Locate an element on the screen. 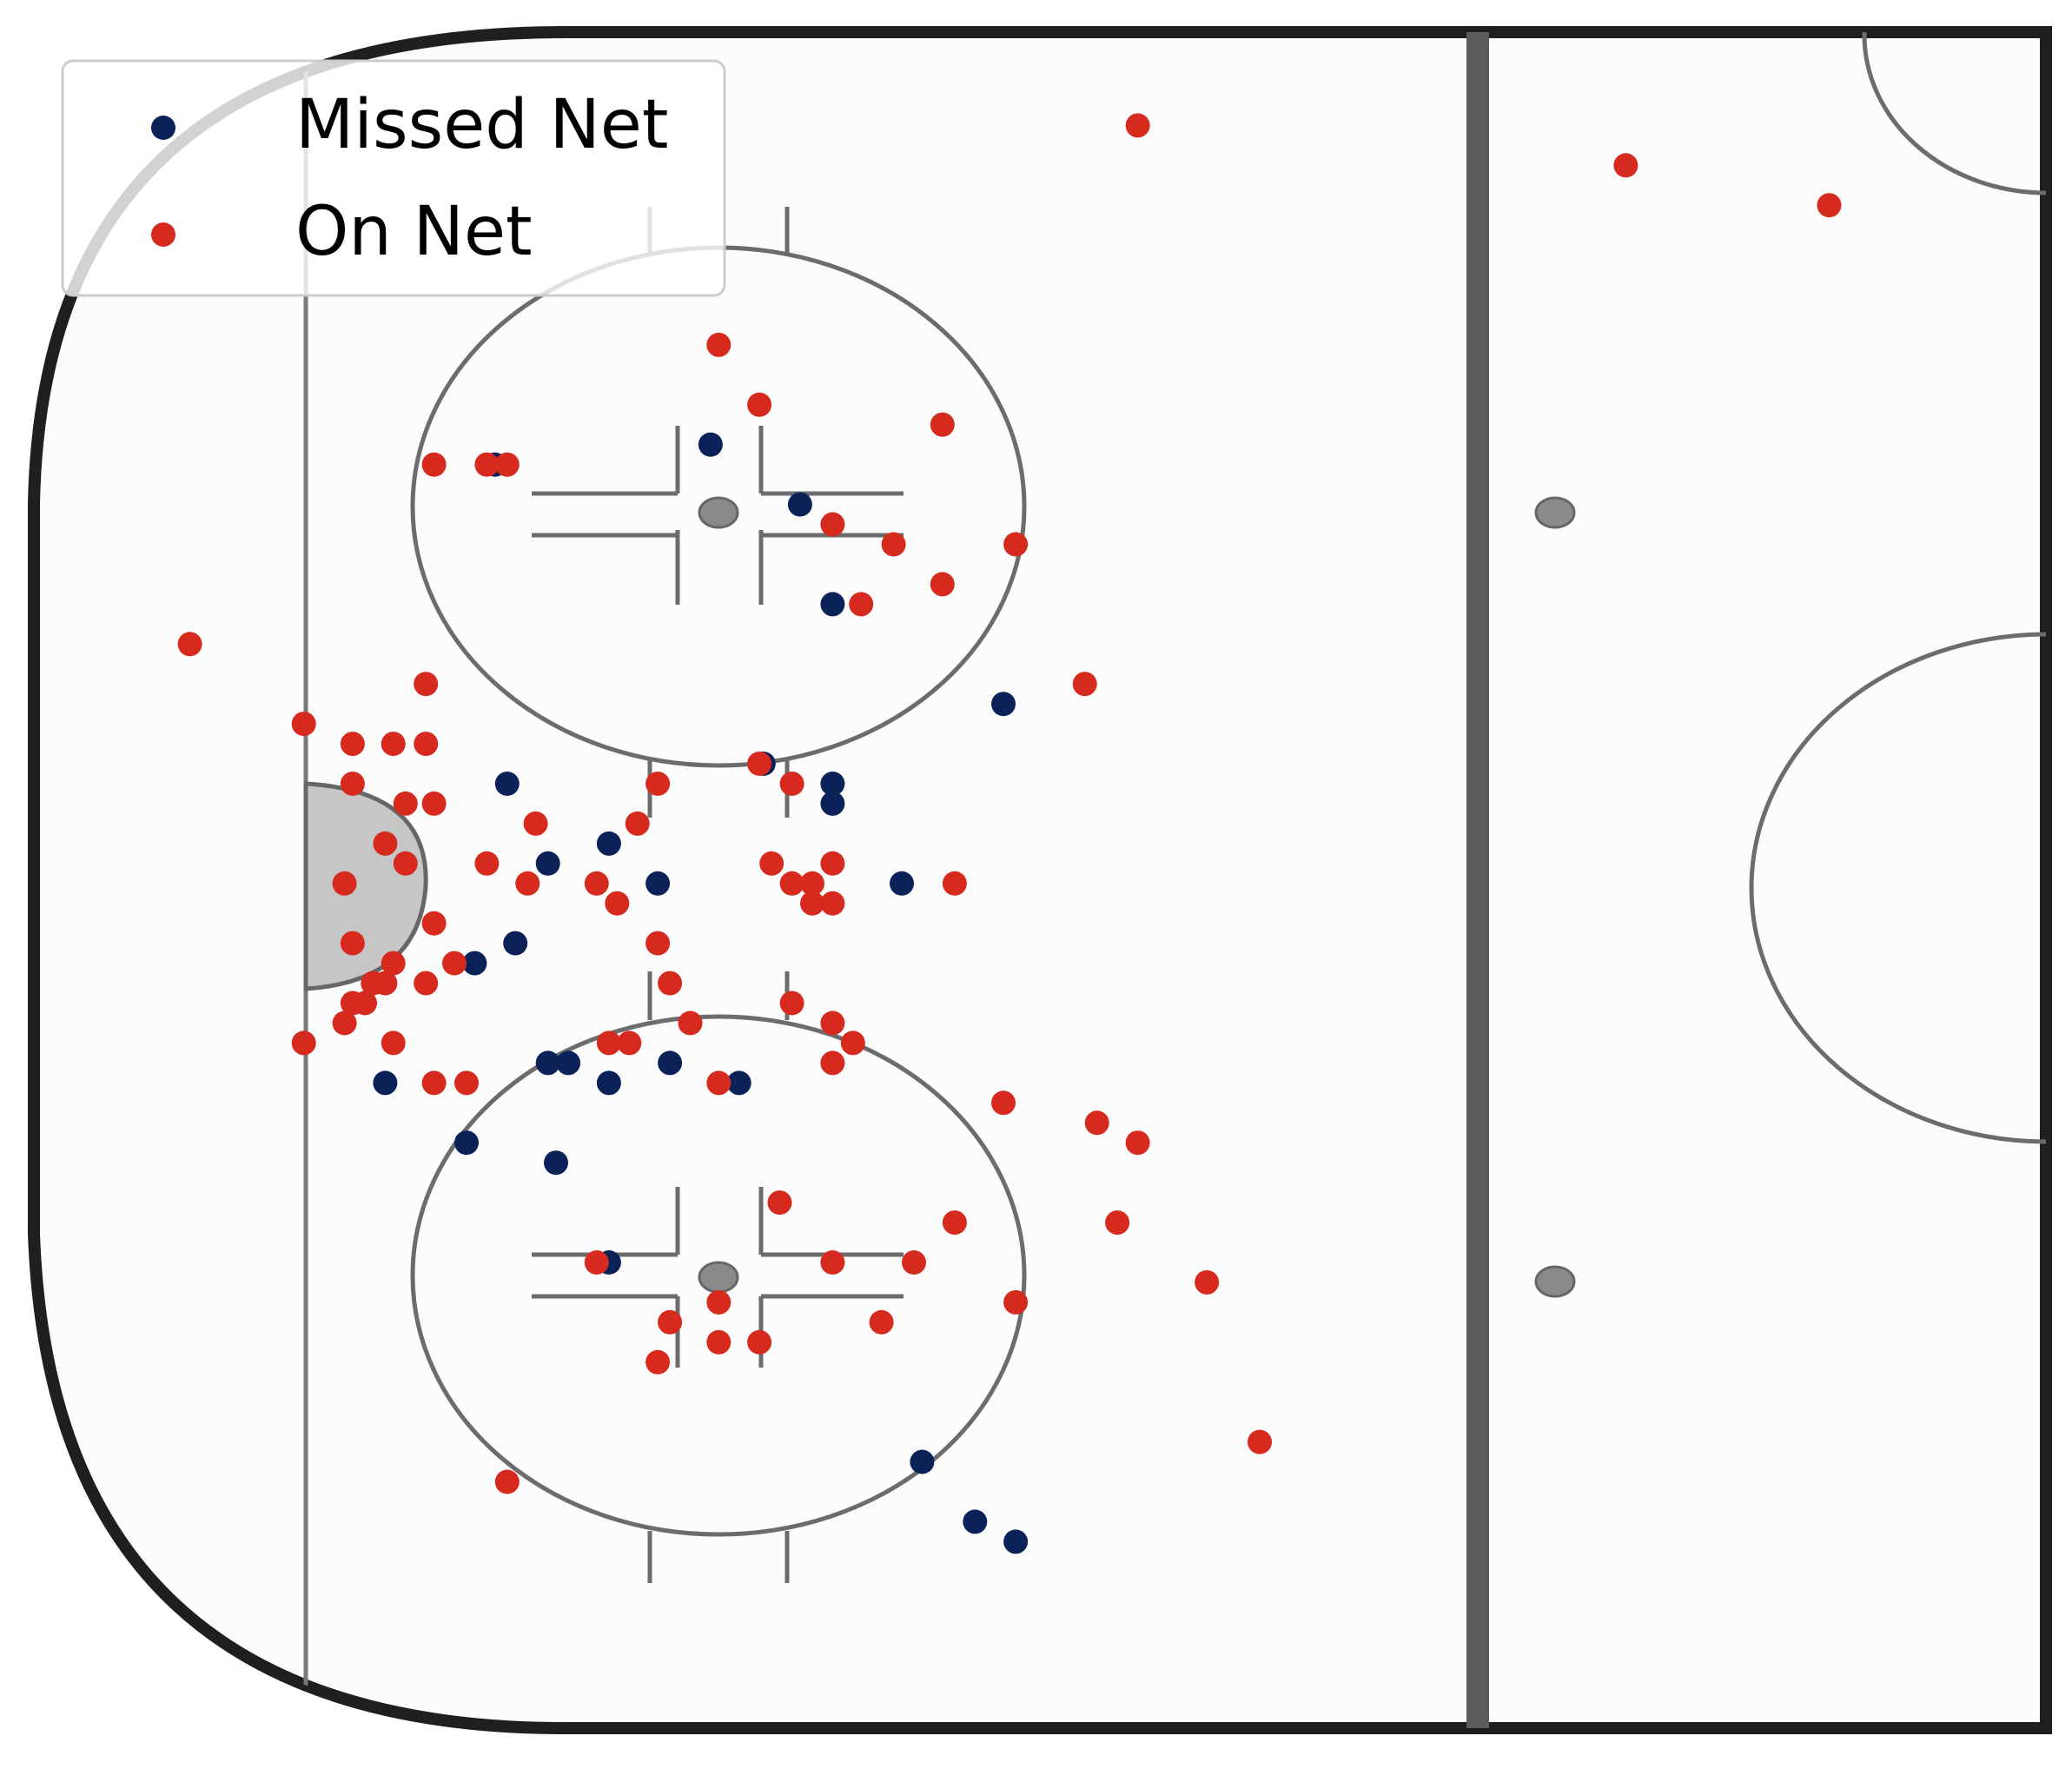 This screenshot has width=2072, height=1769. legend-box is located at coordinates (393, 178).